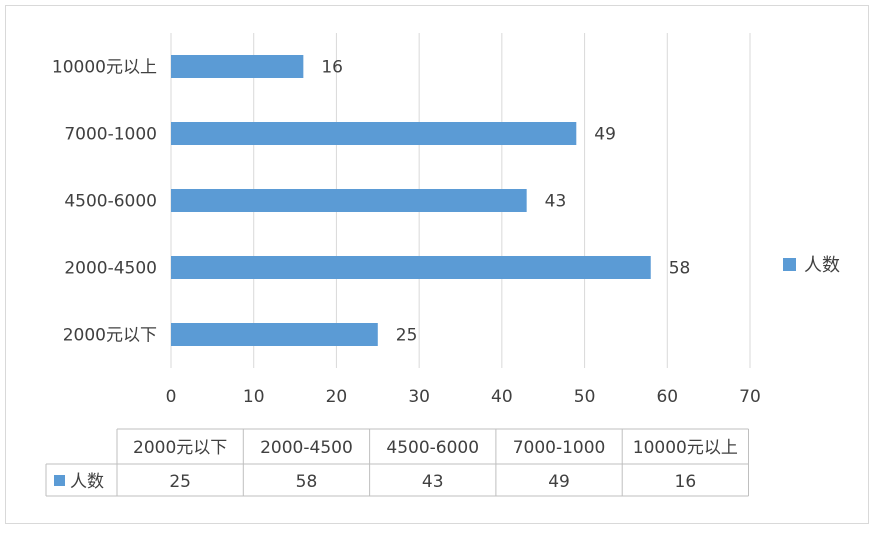  Describe the element at coordinates (407, 336) in the screenshot. I see `data-label: 25` at that location.